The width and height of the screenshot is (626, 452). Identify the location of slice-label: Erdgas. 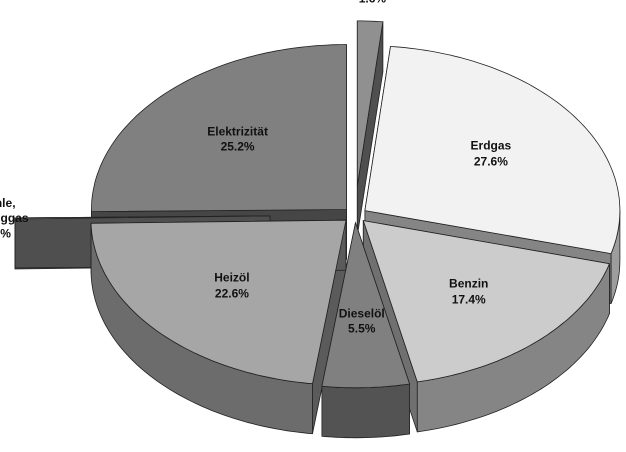
(491, 145).